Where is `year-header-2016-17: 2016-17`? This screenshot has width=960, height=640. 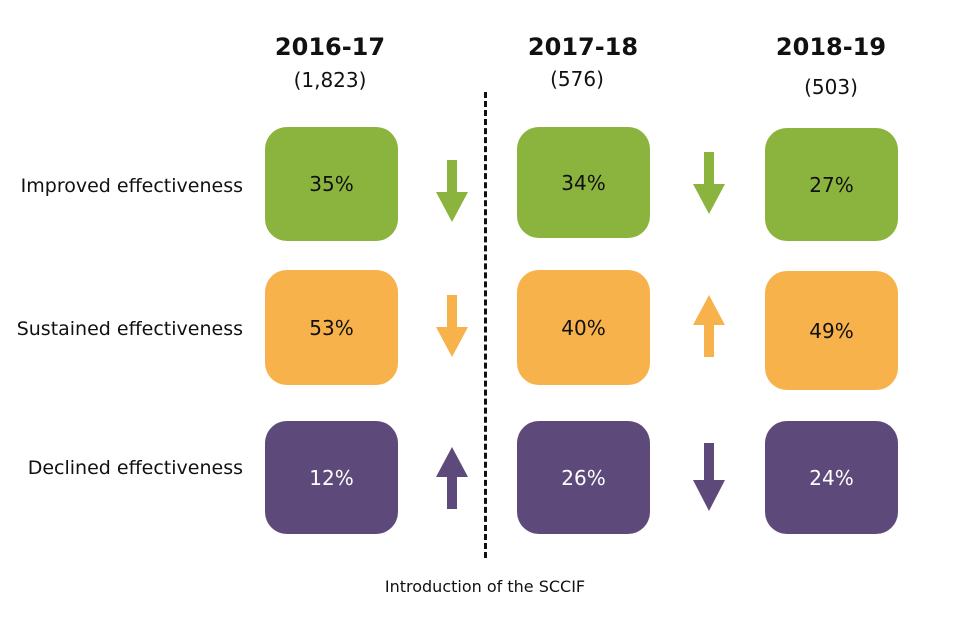 year-header-2016-17: 2016-17 is located at coordinates (330, 47).